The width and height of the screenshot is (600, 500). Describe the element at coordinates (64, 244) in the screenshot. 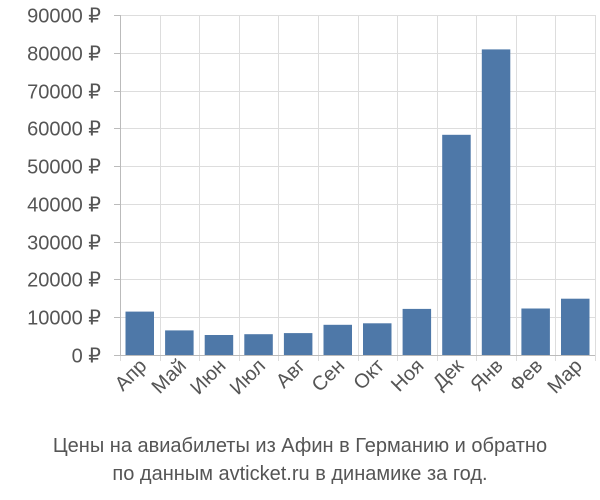

I see `y-tick-label: 30000 ₽` at that location.